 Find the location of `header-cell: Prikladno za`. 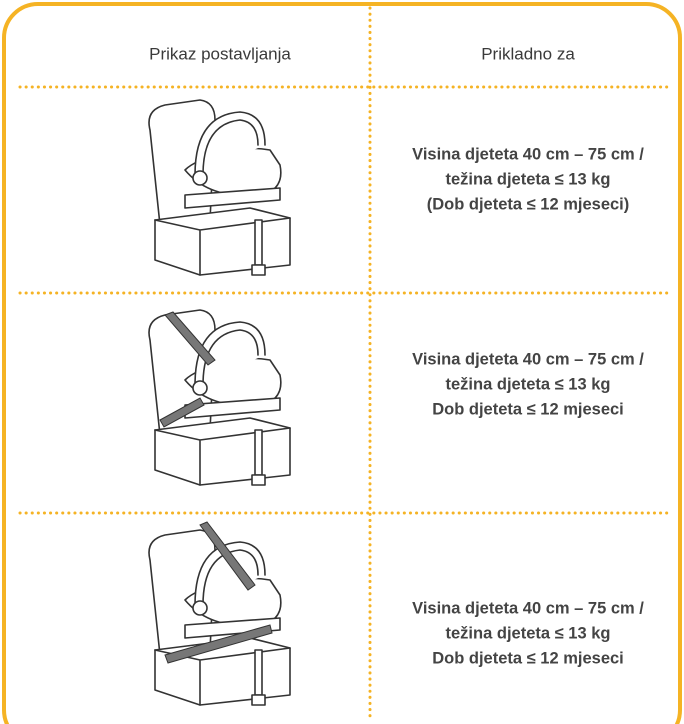

header-cell: Prikladno za is located at coordinates (528, 53).